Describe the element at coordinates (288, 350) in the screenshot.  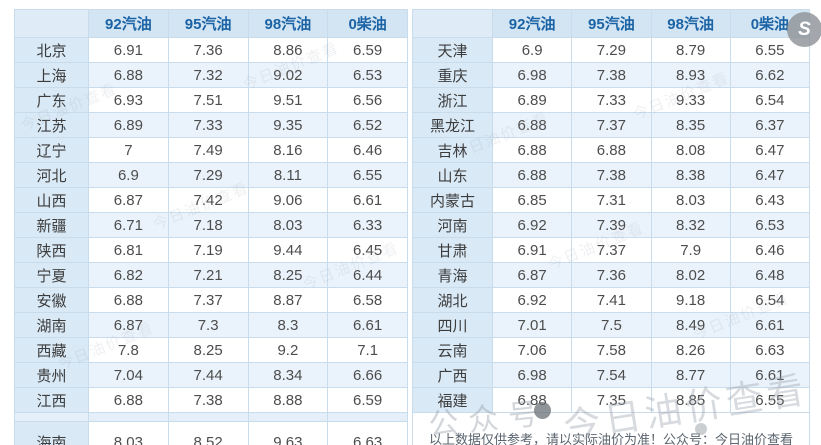
I see `price-cell: 9.2` at that location.